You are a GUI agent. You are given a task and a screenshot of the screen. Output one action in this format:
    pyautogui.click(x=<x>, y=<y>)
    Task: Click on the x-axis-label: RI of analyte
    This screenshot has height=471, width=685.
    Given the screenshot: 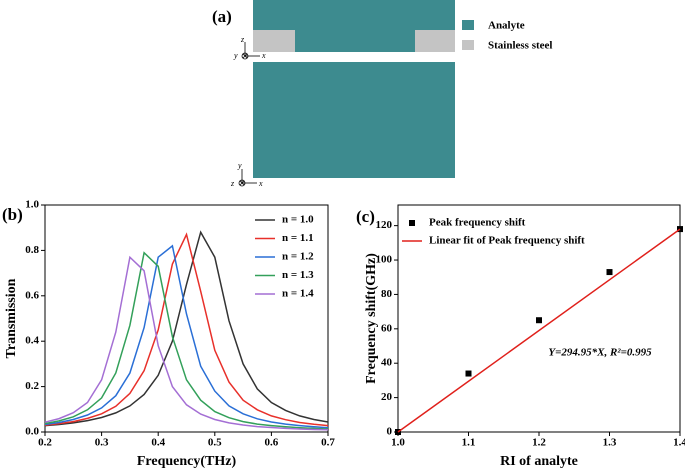 What is the action you would take?
    pyautogui.click(x=539, y=461)
    